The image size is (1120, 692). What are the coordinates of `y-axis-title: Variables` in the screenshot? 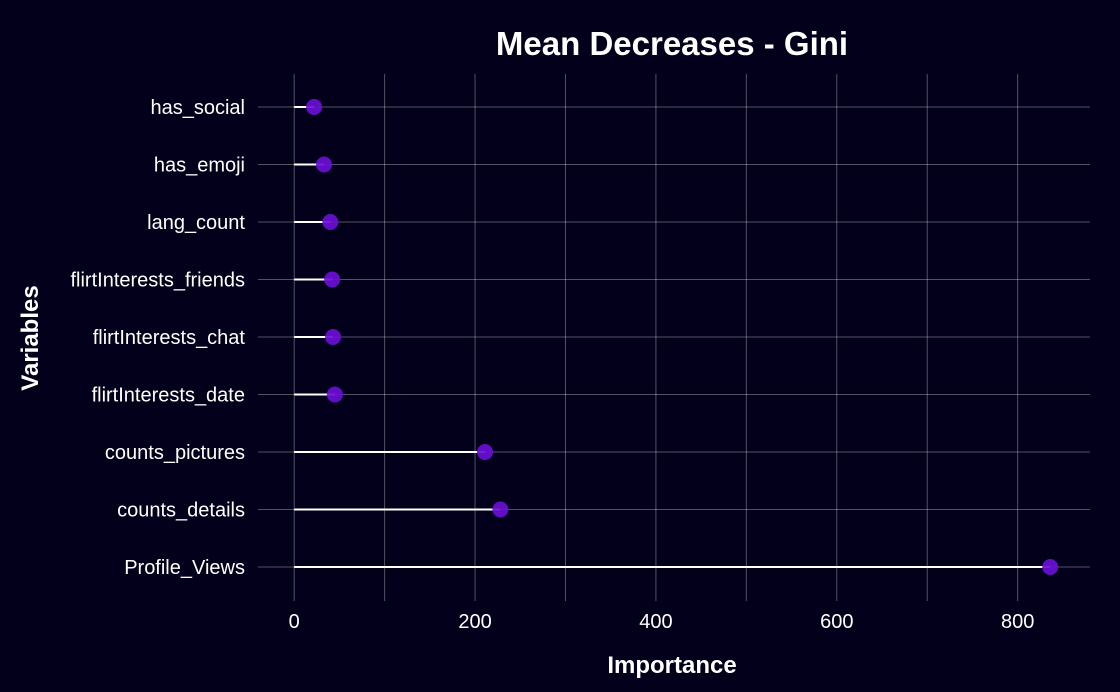 It's located at (30, 337).